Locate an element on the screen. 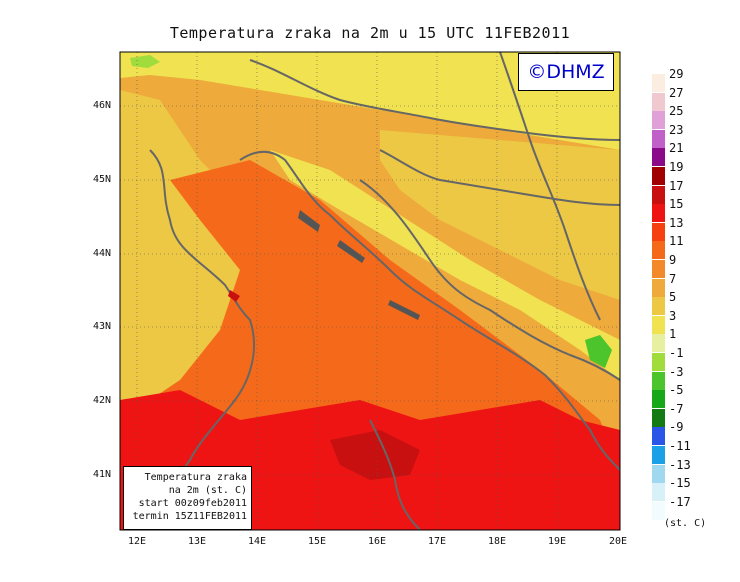 The height and width of the screenshot is (582, 740). legend-entry: -1 is located at coordinates (682, 358).